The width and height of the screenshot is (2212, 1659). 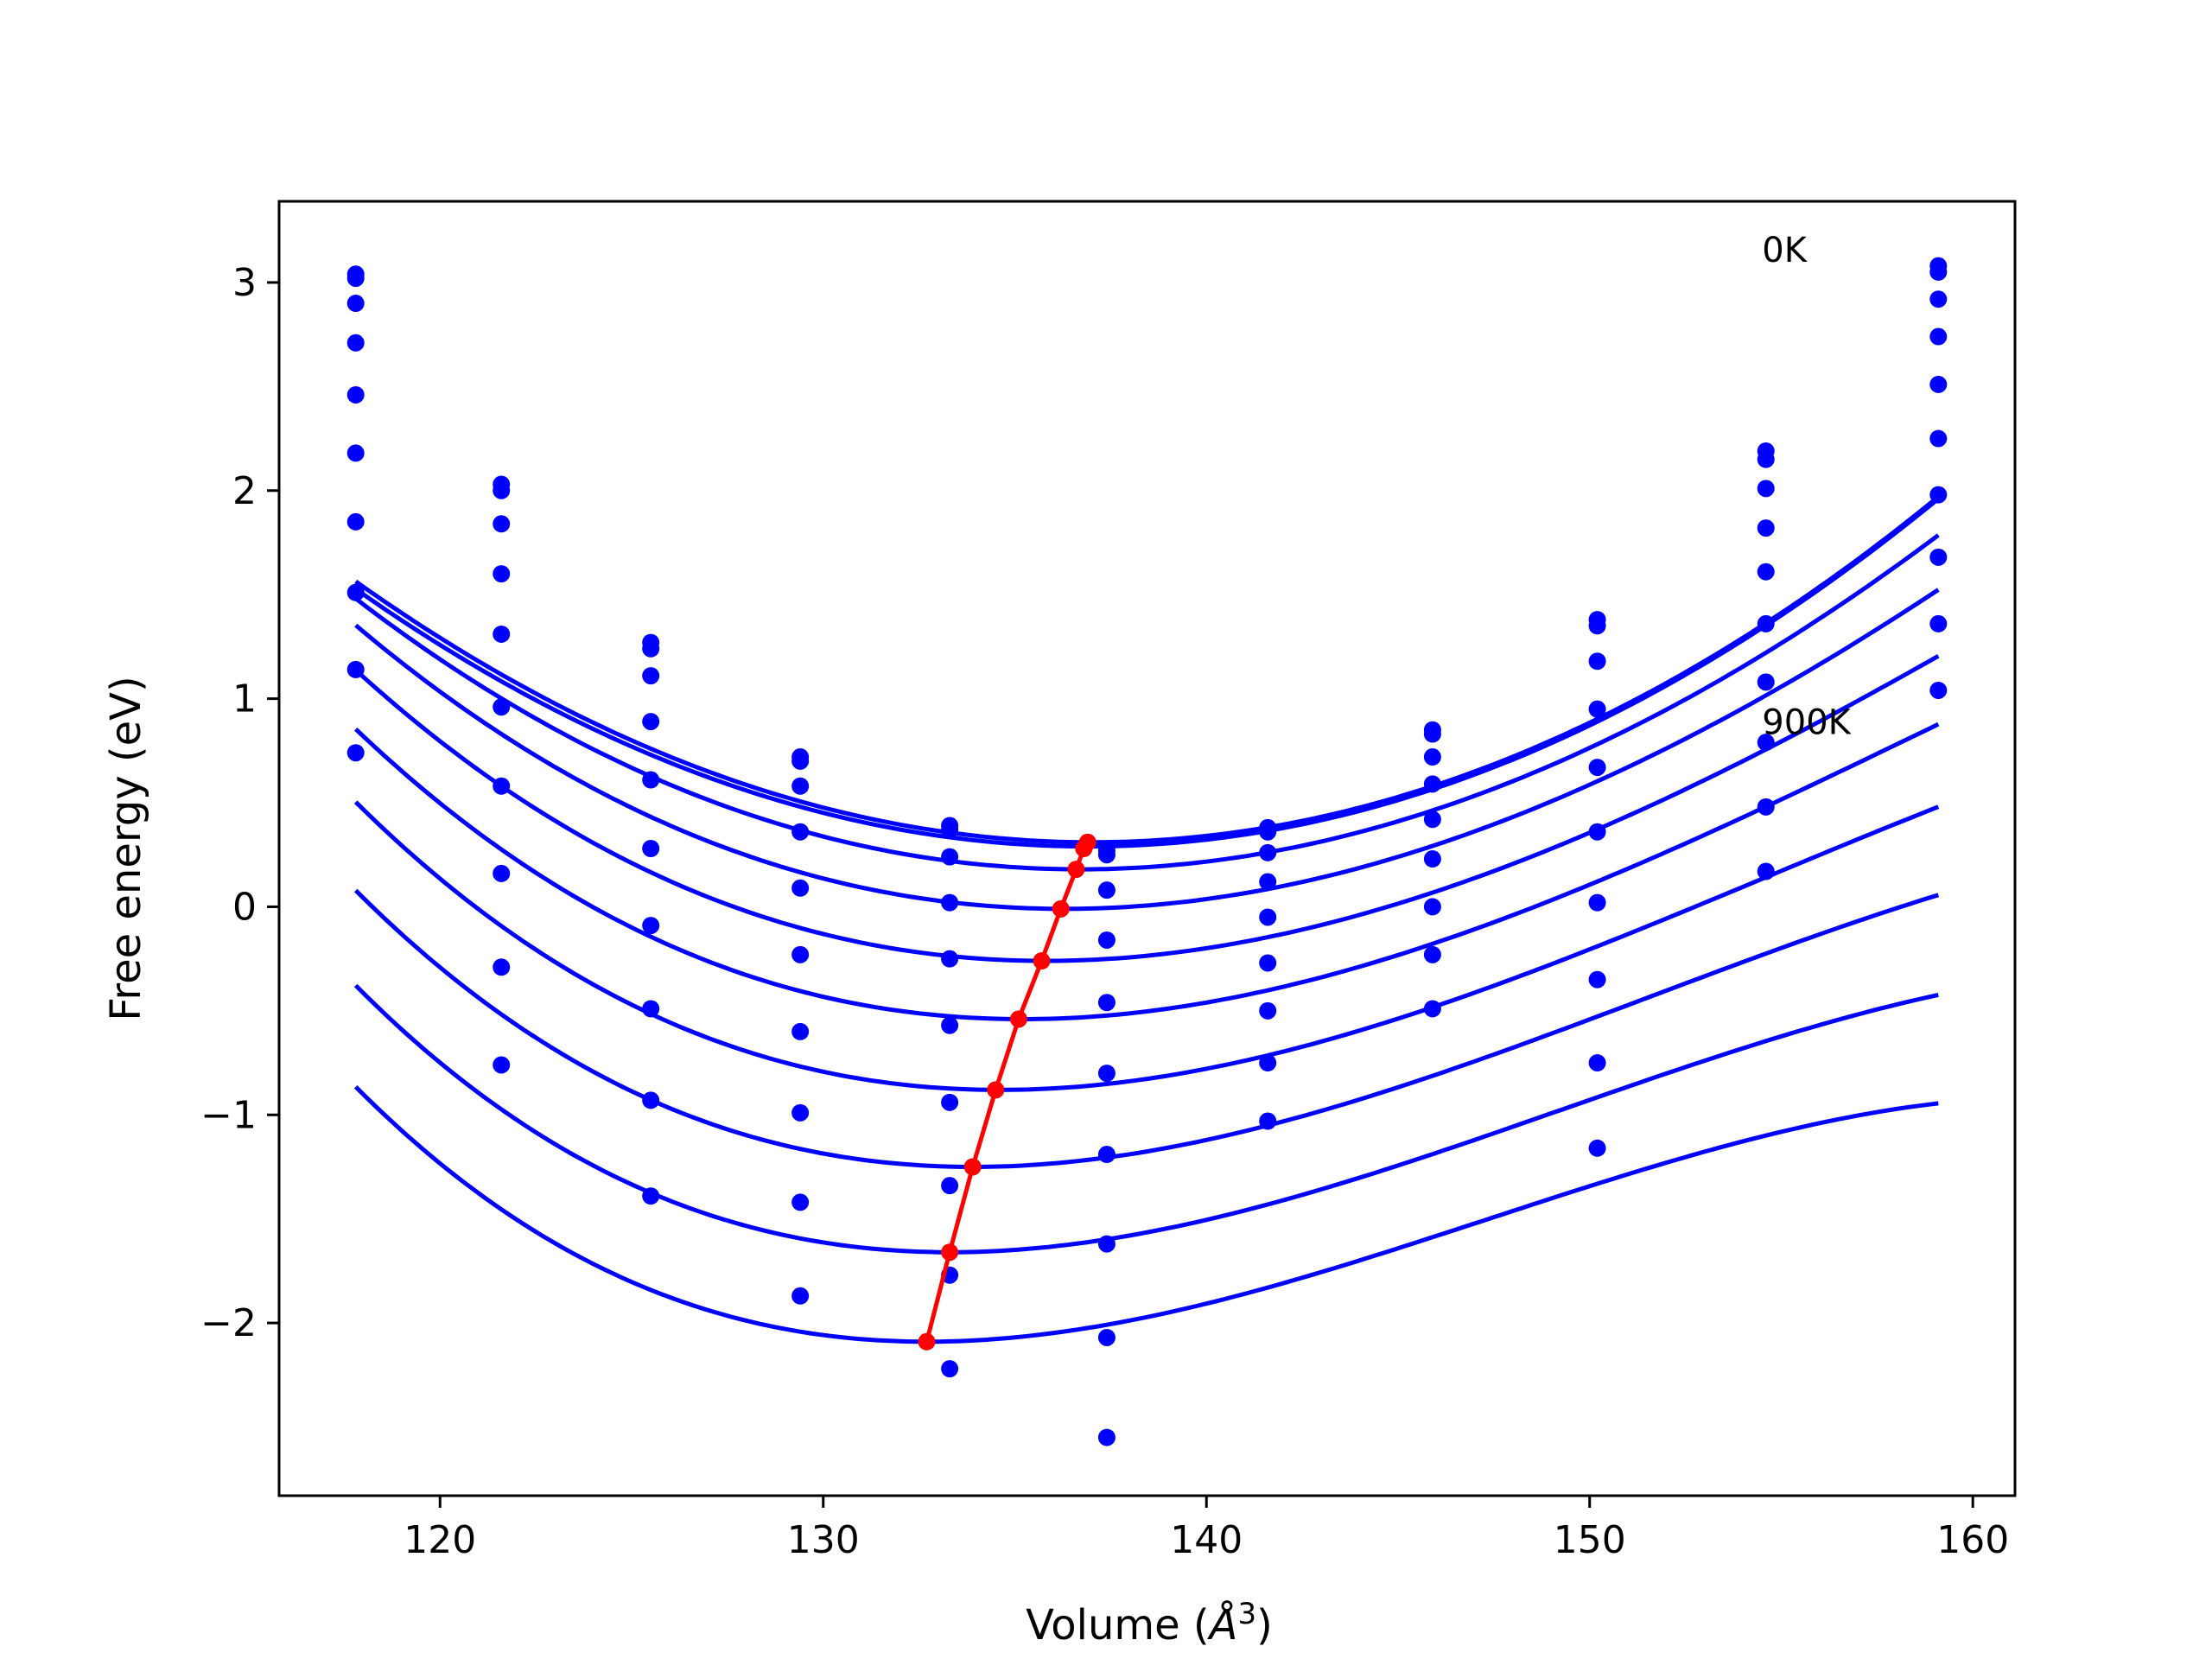 What do you see at coordinates (1590, 1540) in the screenshot?
I see `x-tick-label: 150` at bounding box center [1590, 1540].